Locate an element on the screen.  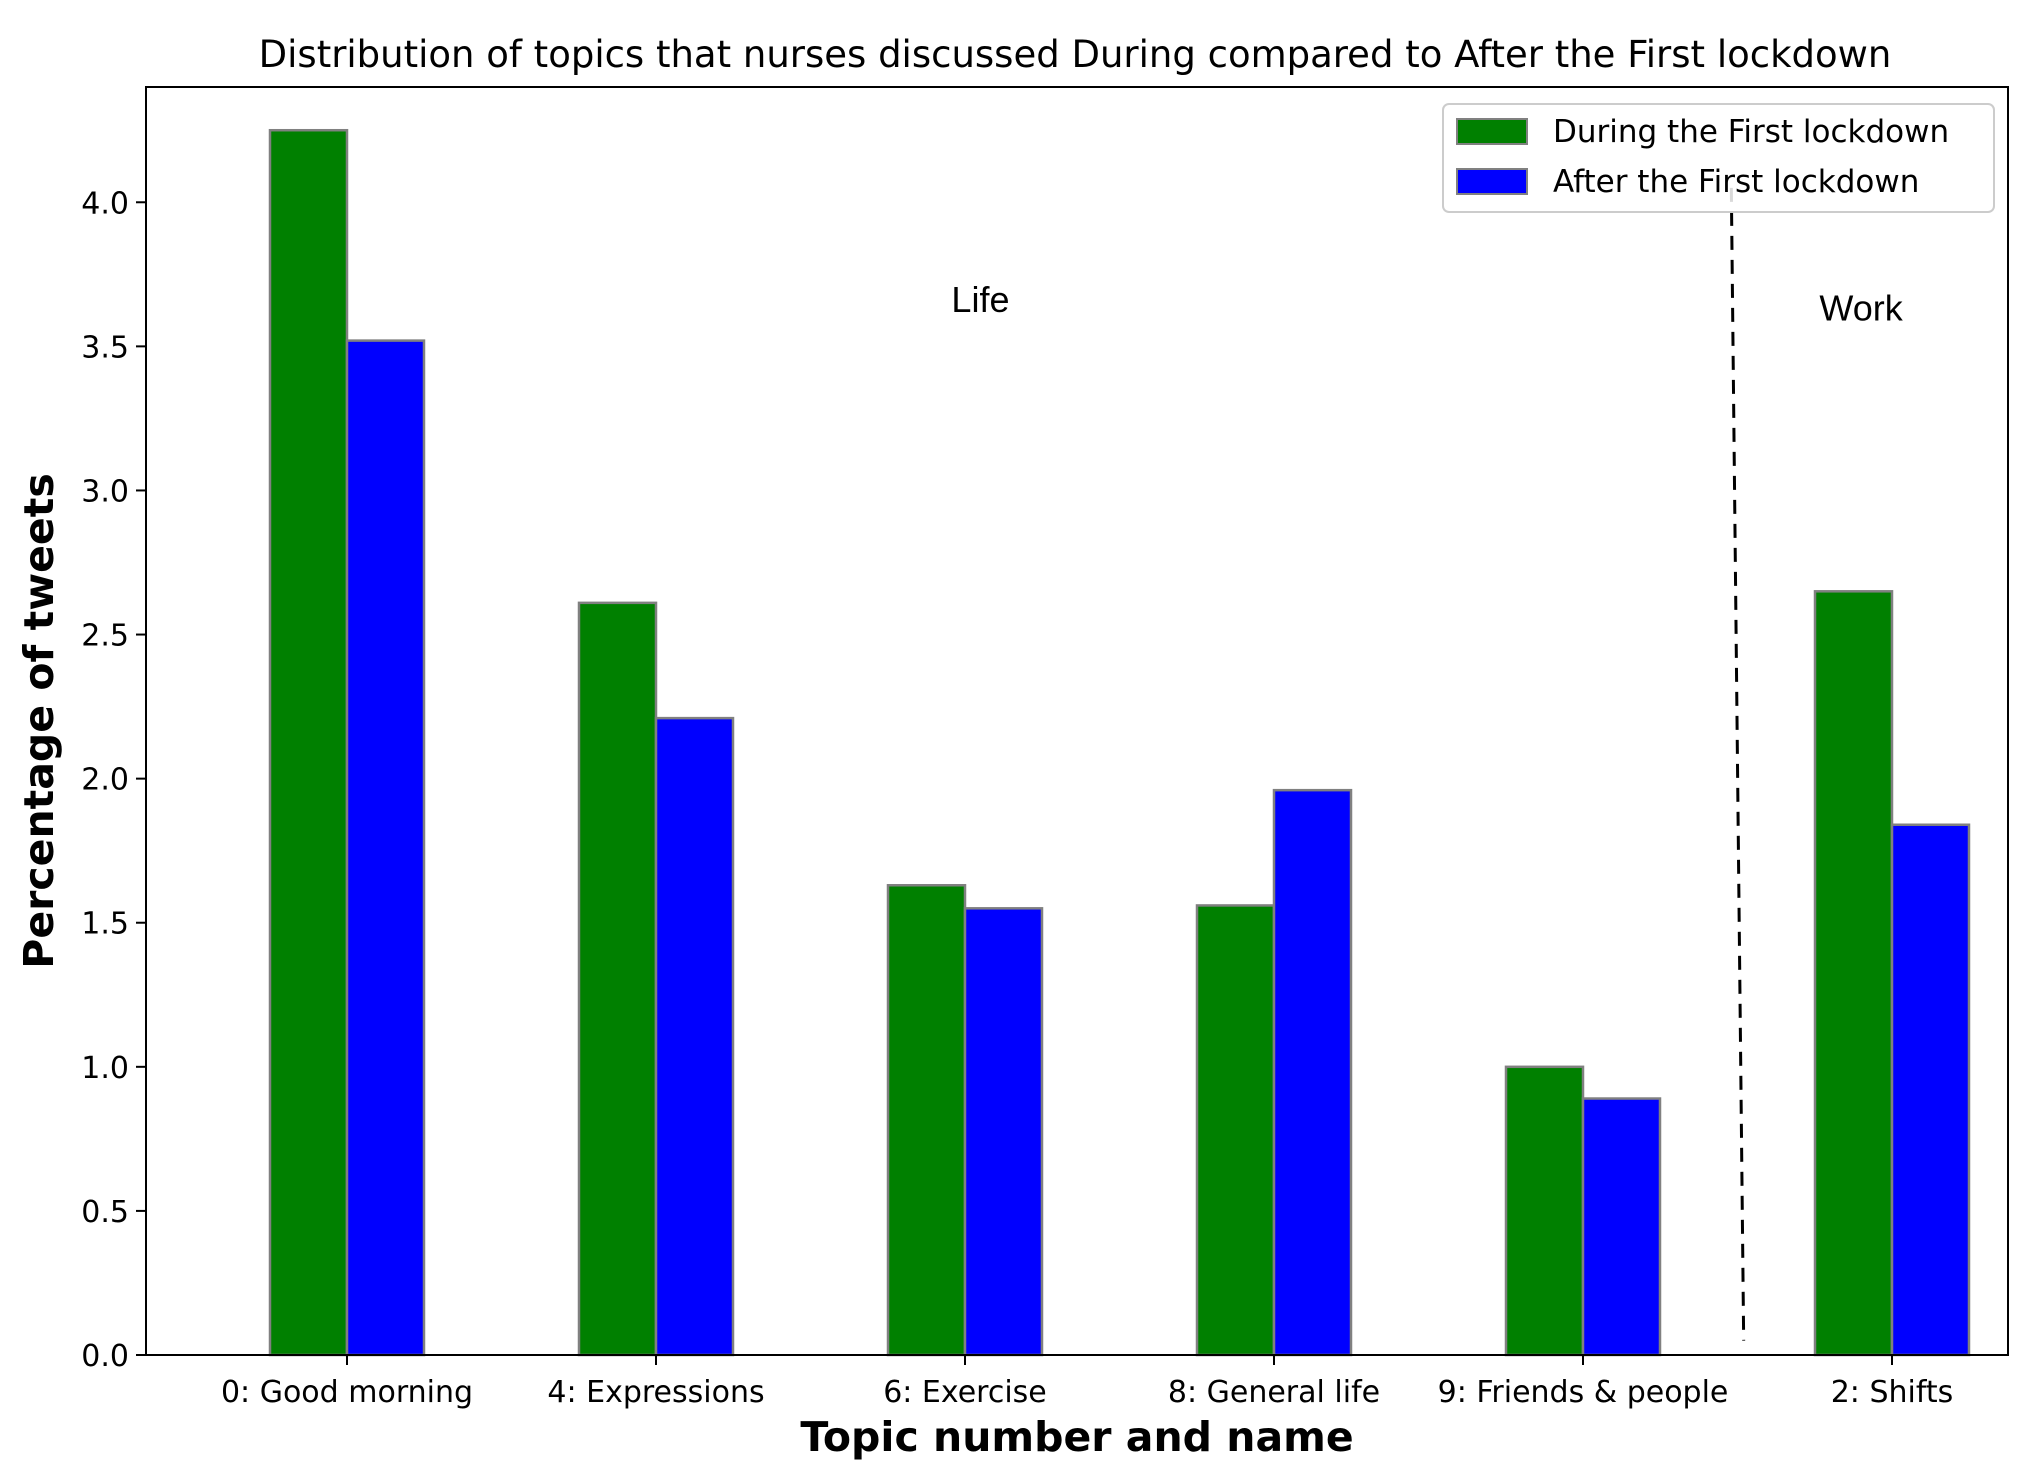
annotations-layer: Life Work is located at coordinates (1427, 304).